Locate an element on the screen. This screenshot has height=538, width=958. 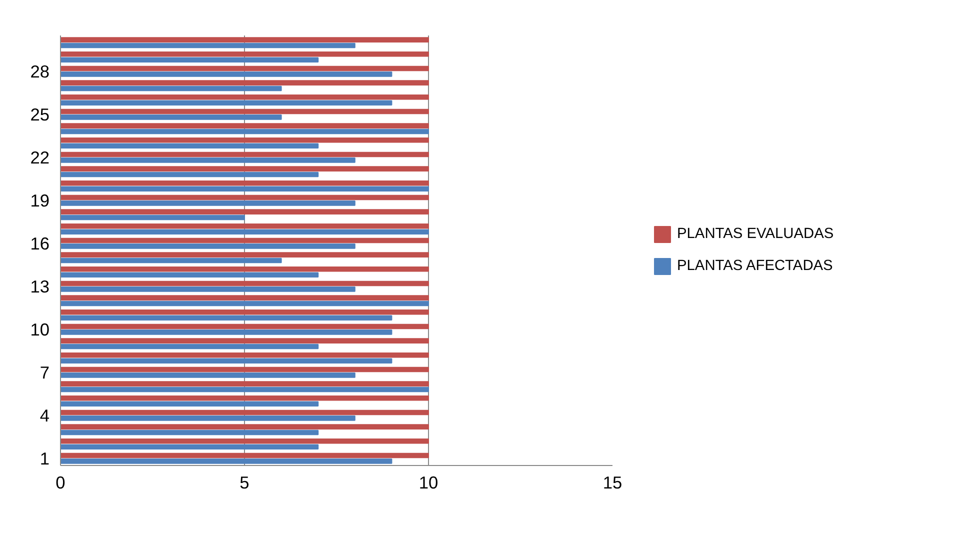
y-tick-label: 16 is located at coordinates (40, 243).